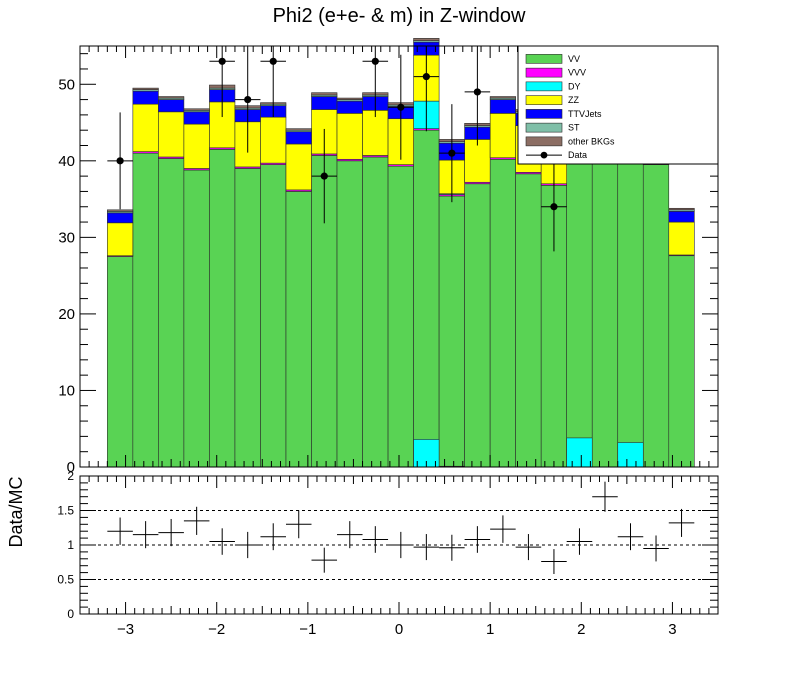 This screenshot has width=798, height=676. What do you see at coordinates (65, 511) in the screenshot?
I see `ratio-y-tick-label: 1.5` at bounding box center [65, 511].